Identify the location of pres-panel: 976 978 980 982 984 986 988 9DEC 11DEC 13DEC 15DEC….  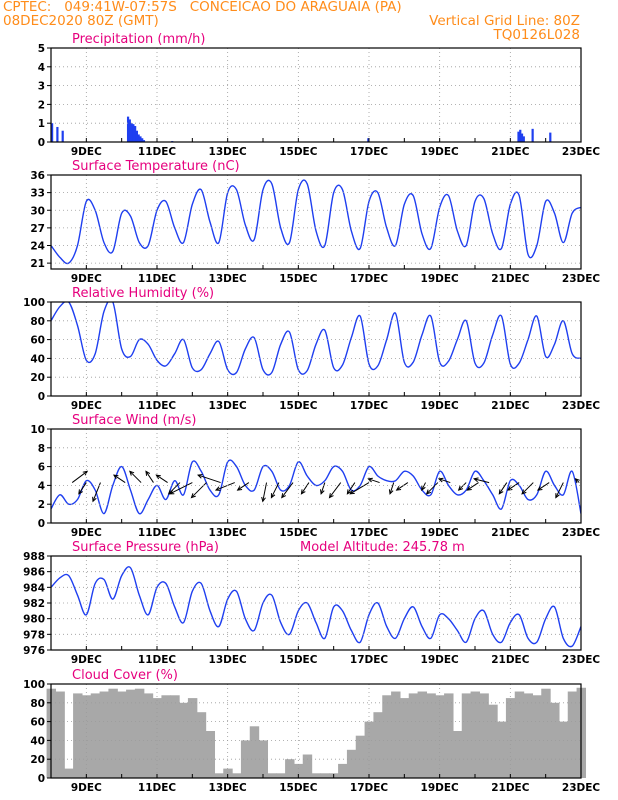
(311, 603).